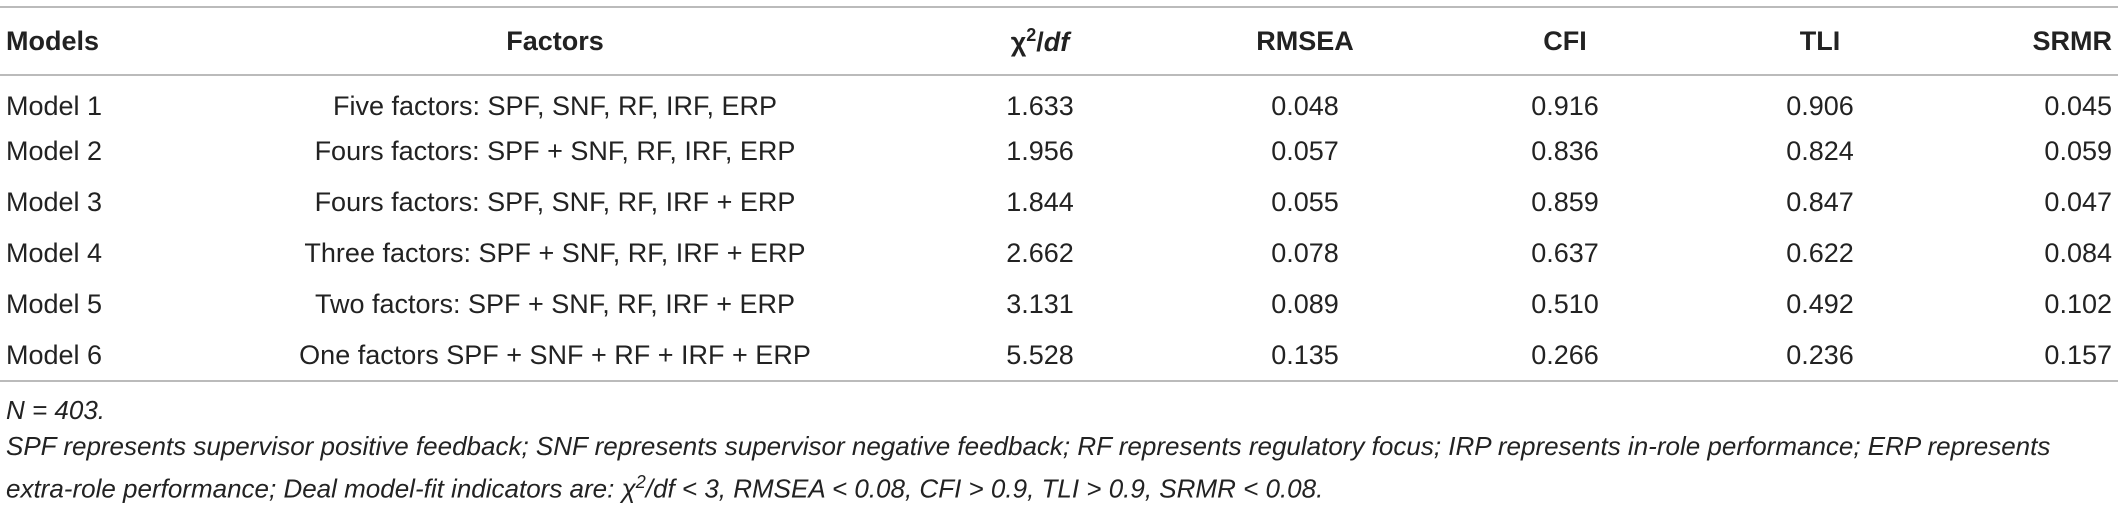  What do you see at coordinates (1040, 202) in the screenshot?
I see `table-cell: 1.844` at bounding box center [1040, 202].